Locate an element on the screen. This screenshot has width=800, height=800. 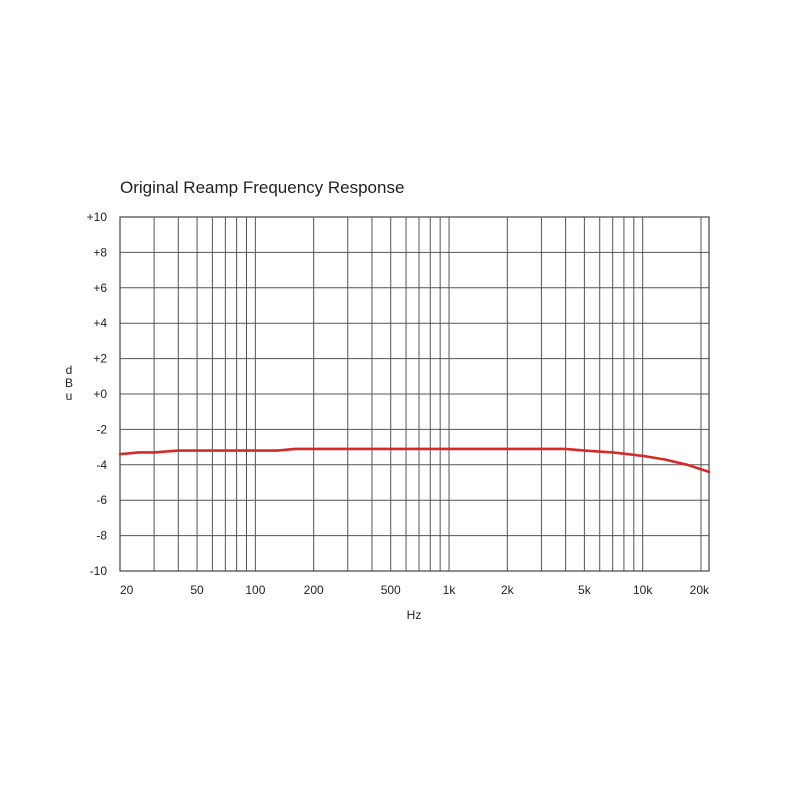
y-tick-label: +8 is located at coordinates (100, 252).